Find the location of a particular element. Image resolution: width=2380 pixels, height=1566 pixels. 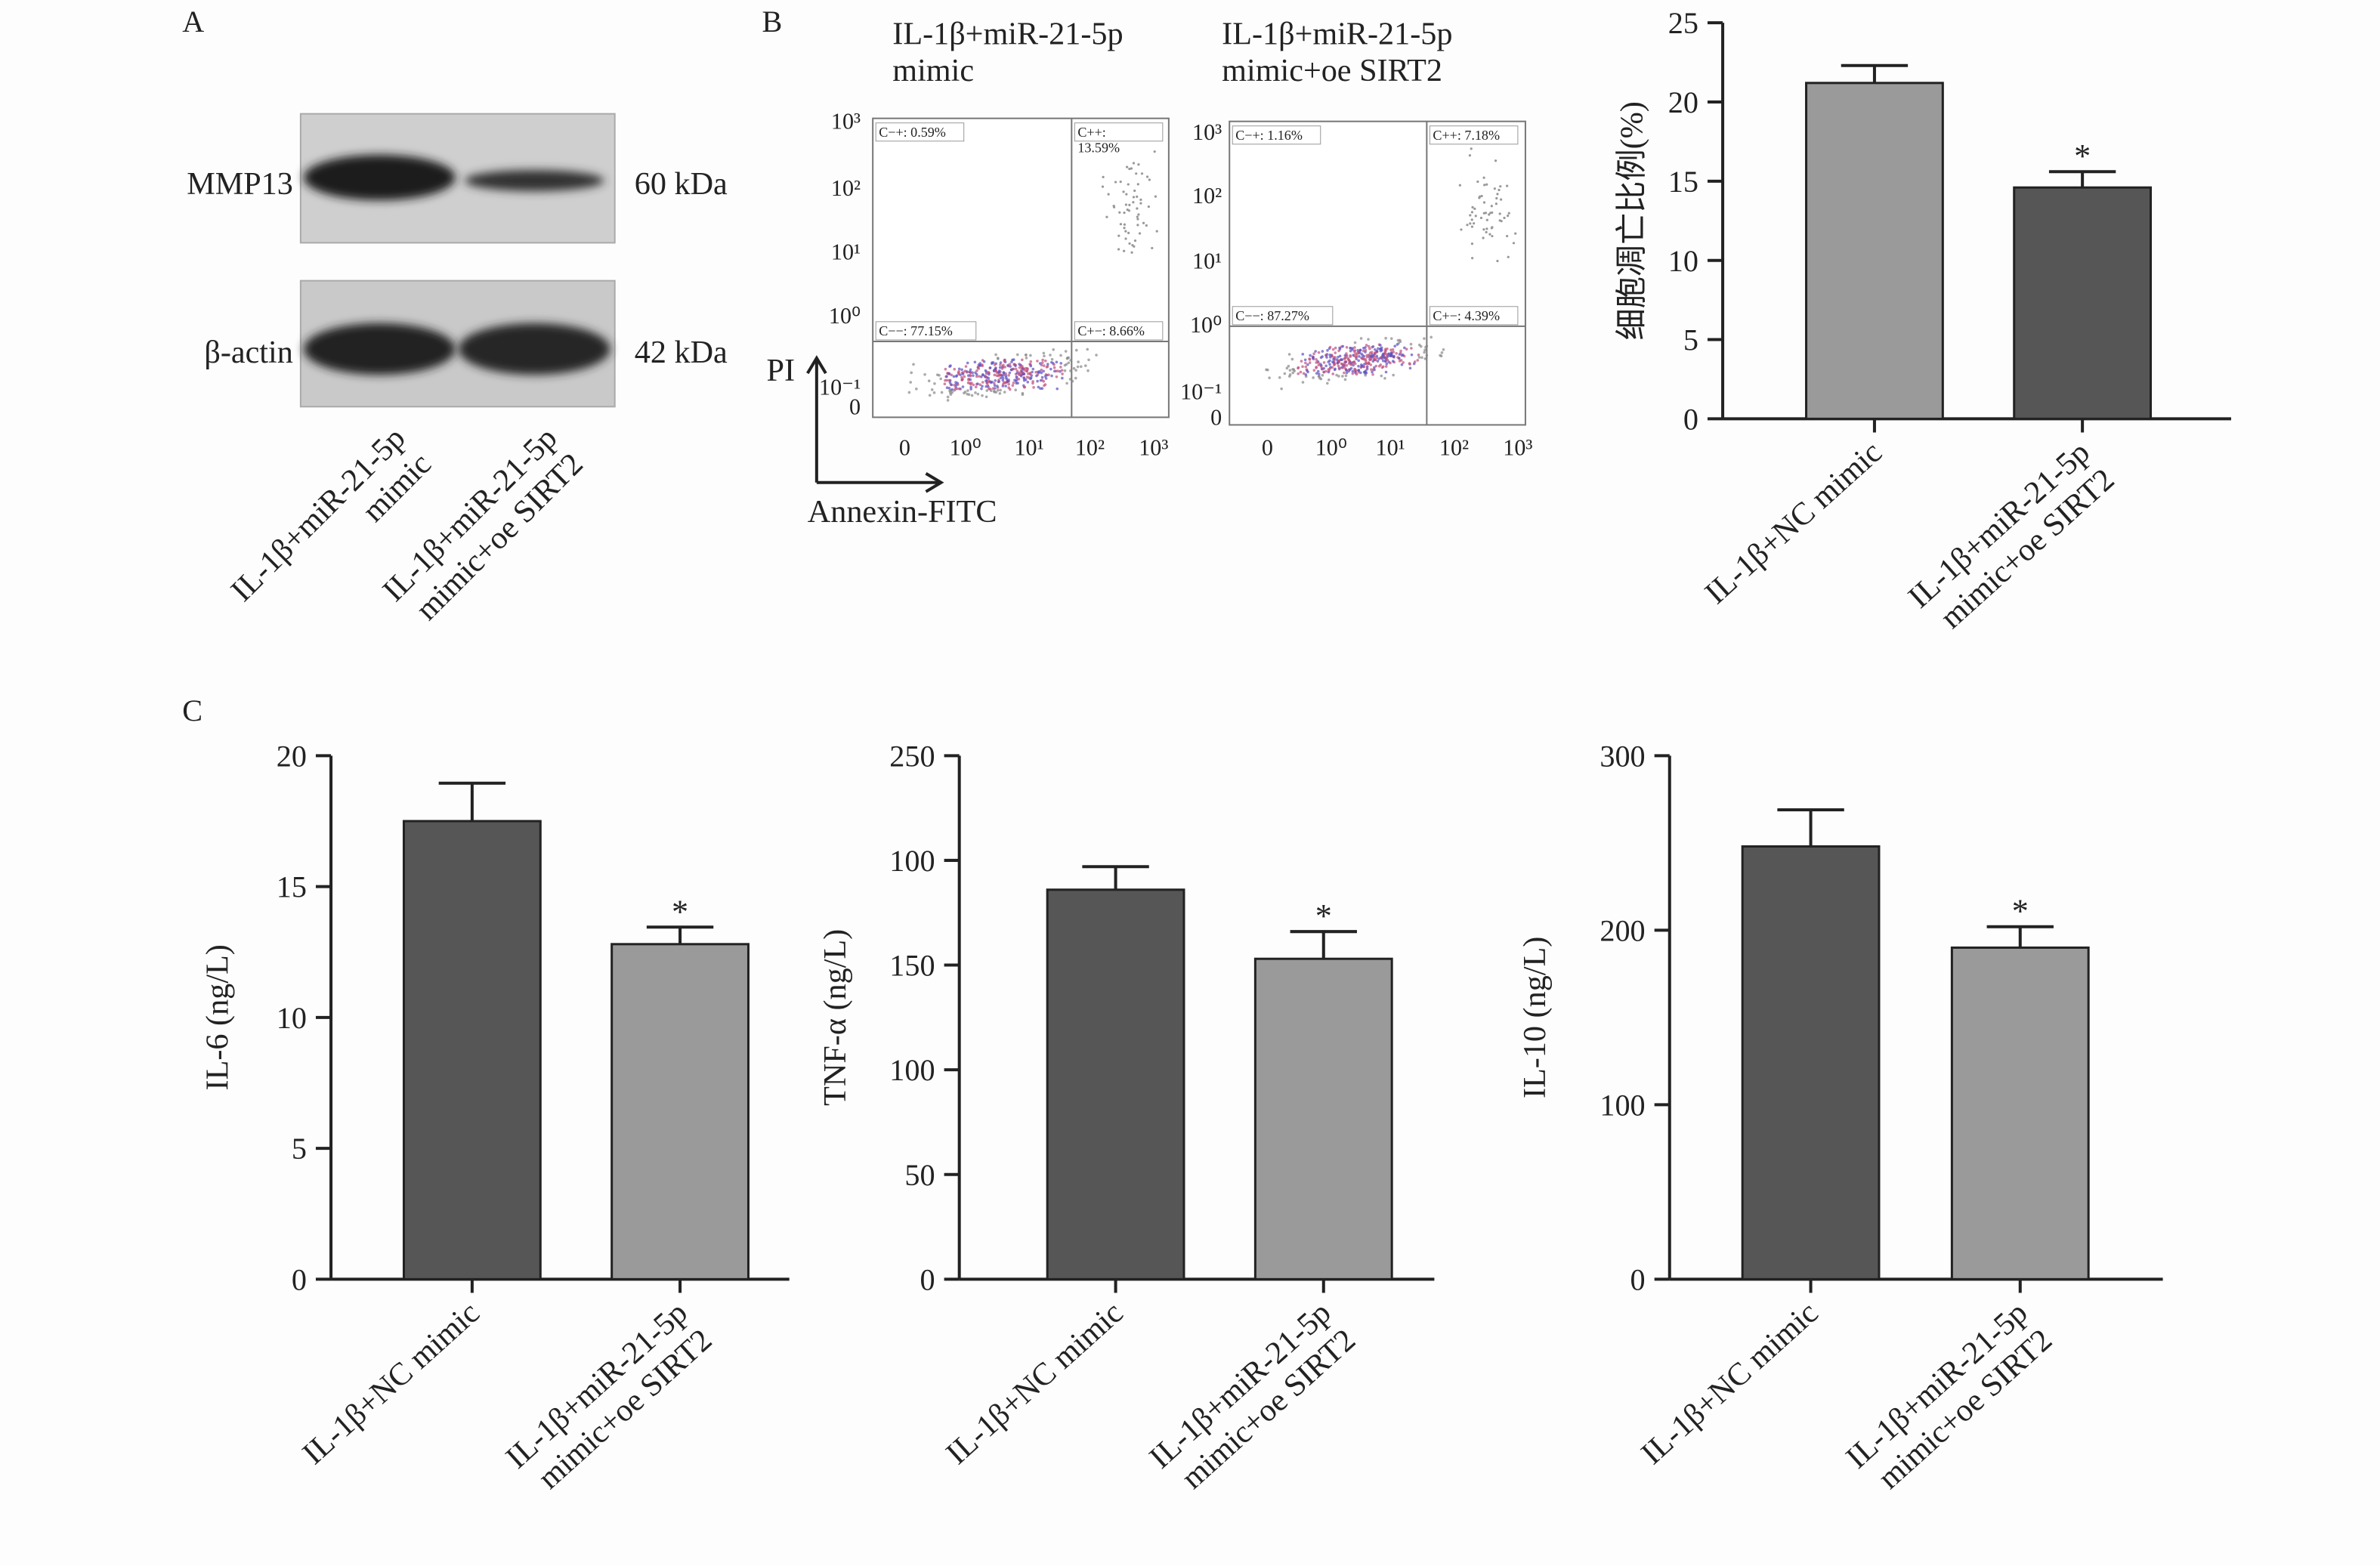

flow-title: IL-1β+miR-21-5p mimic+oe SIRT2 is located at coordinates (1337, 52).